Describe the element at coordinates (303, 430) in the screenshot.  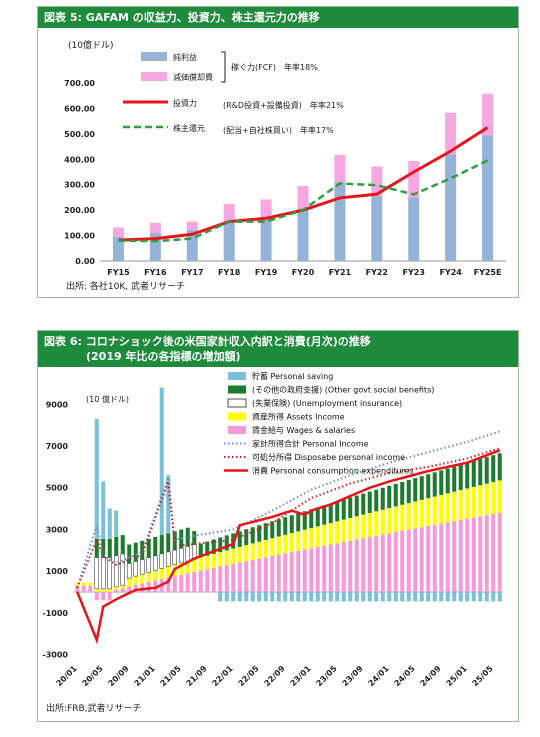
I see `legend-label: 賃金給与 Wages & salaries` at that location.